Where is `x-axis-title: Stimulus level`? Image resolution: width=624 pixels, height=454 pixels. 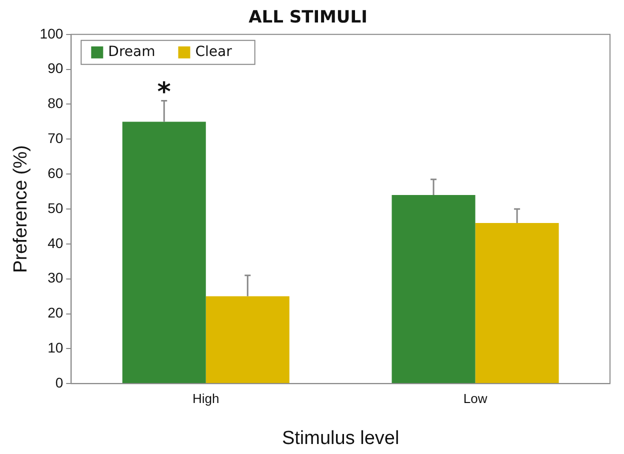 x-axis-title: Stimulus level is located at coordinates (341, 438).